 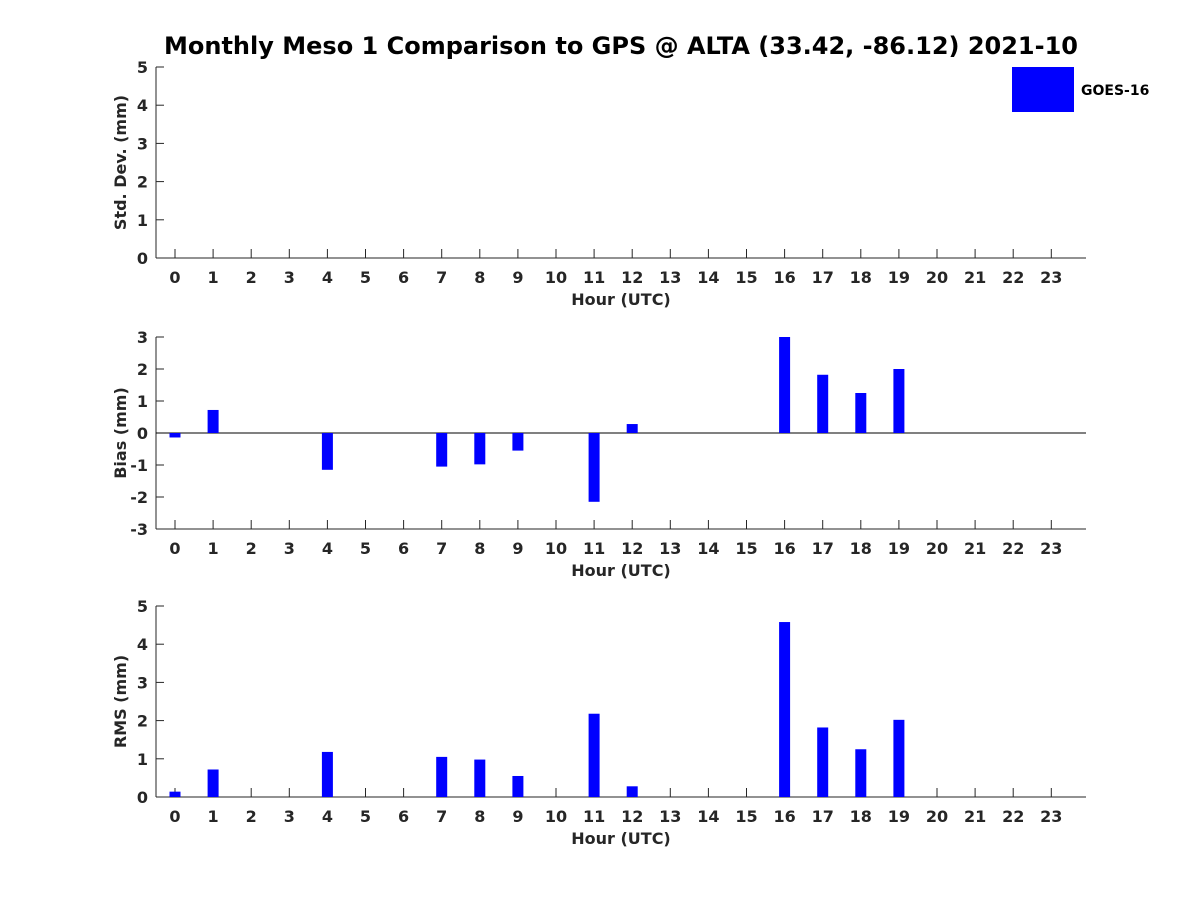 What do you see at coordinates (142, 797) in the screenshot?
I see `y-tick-label: 0` at bounding box center [142, 797].